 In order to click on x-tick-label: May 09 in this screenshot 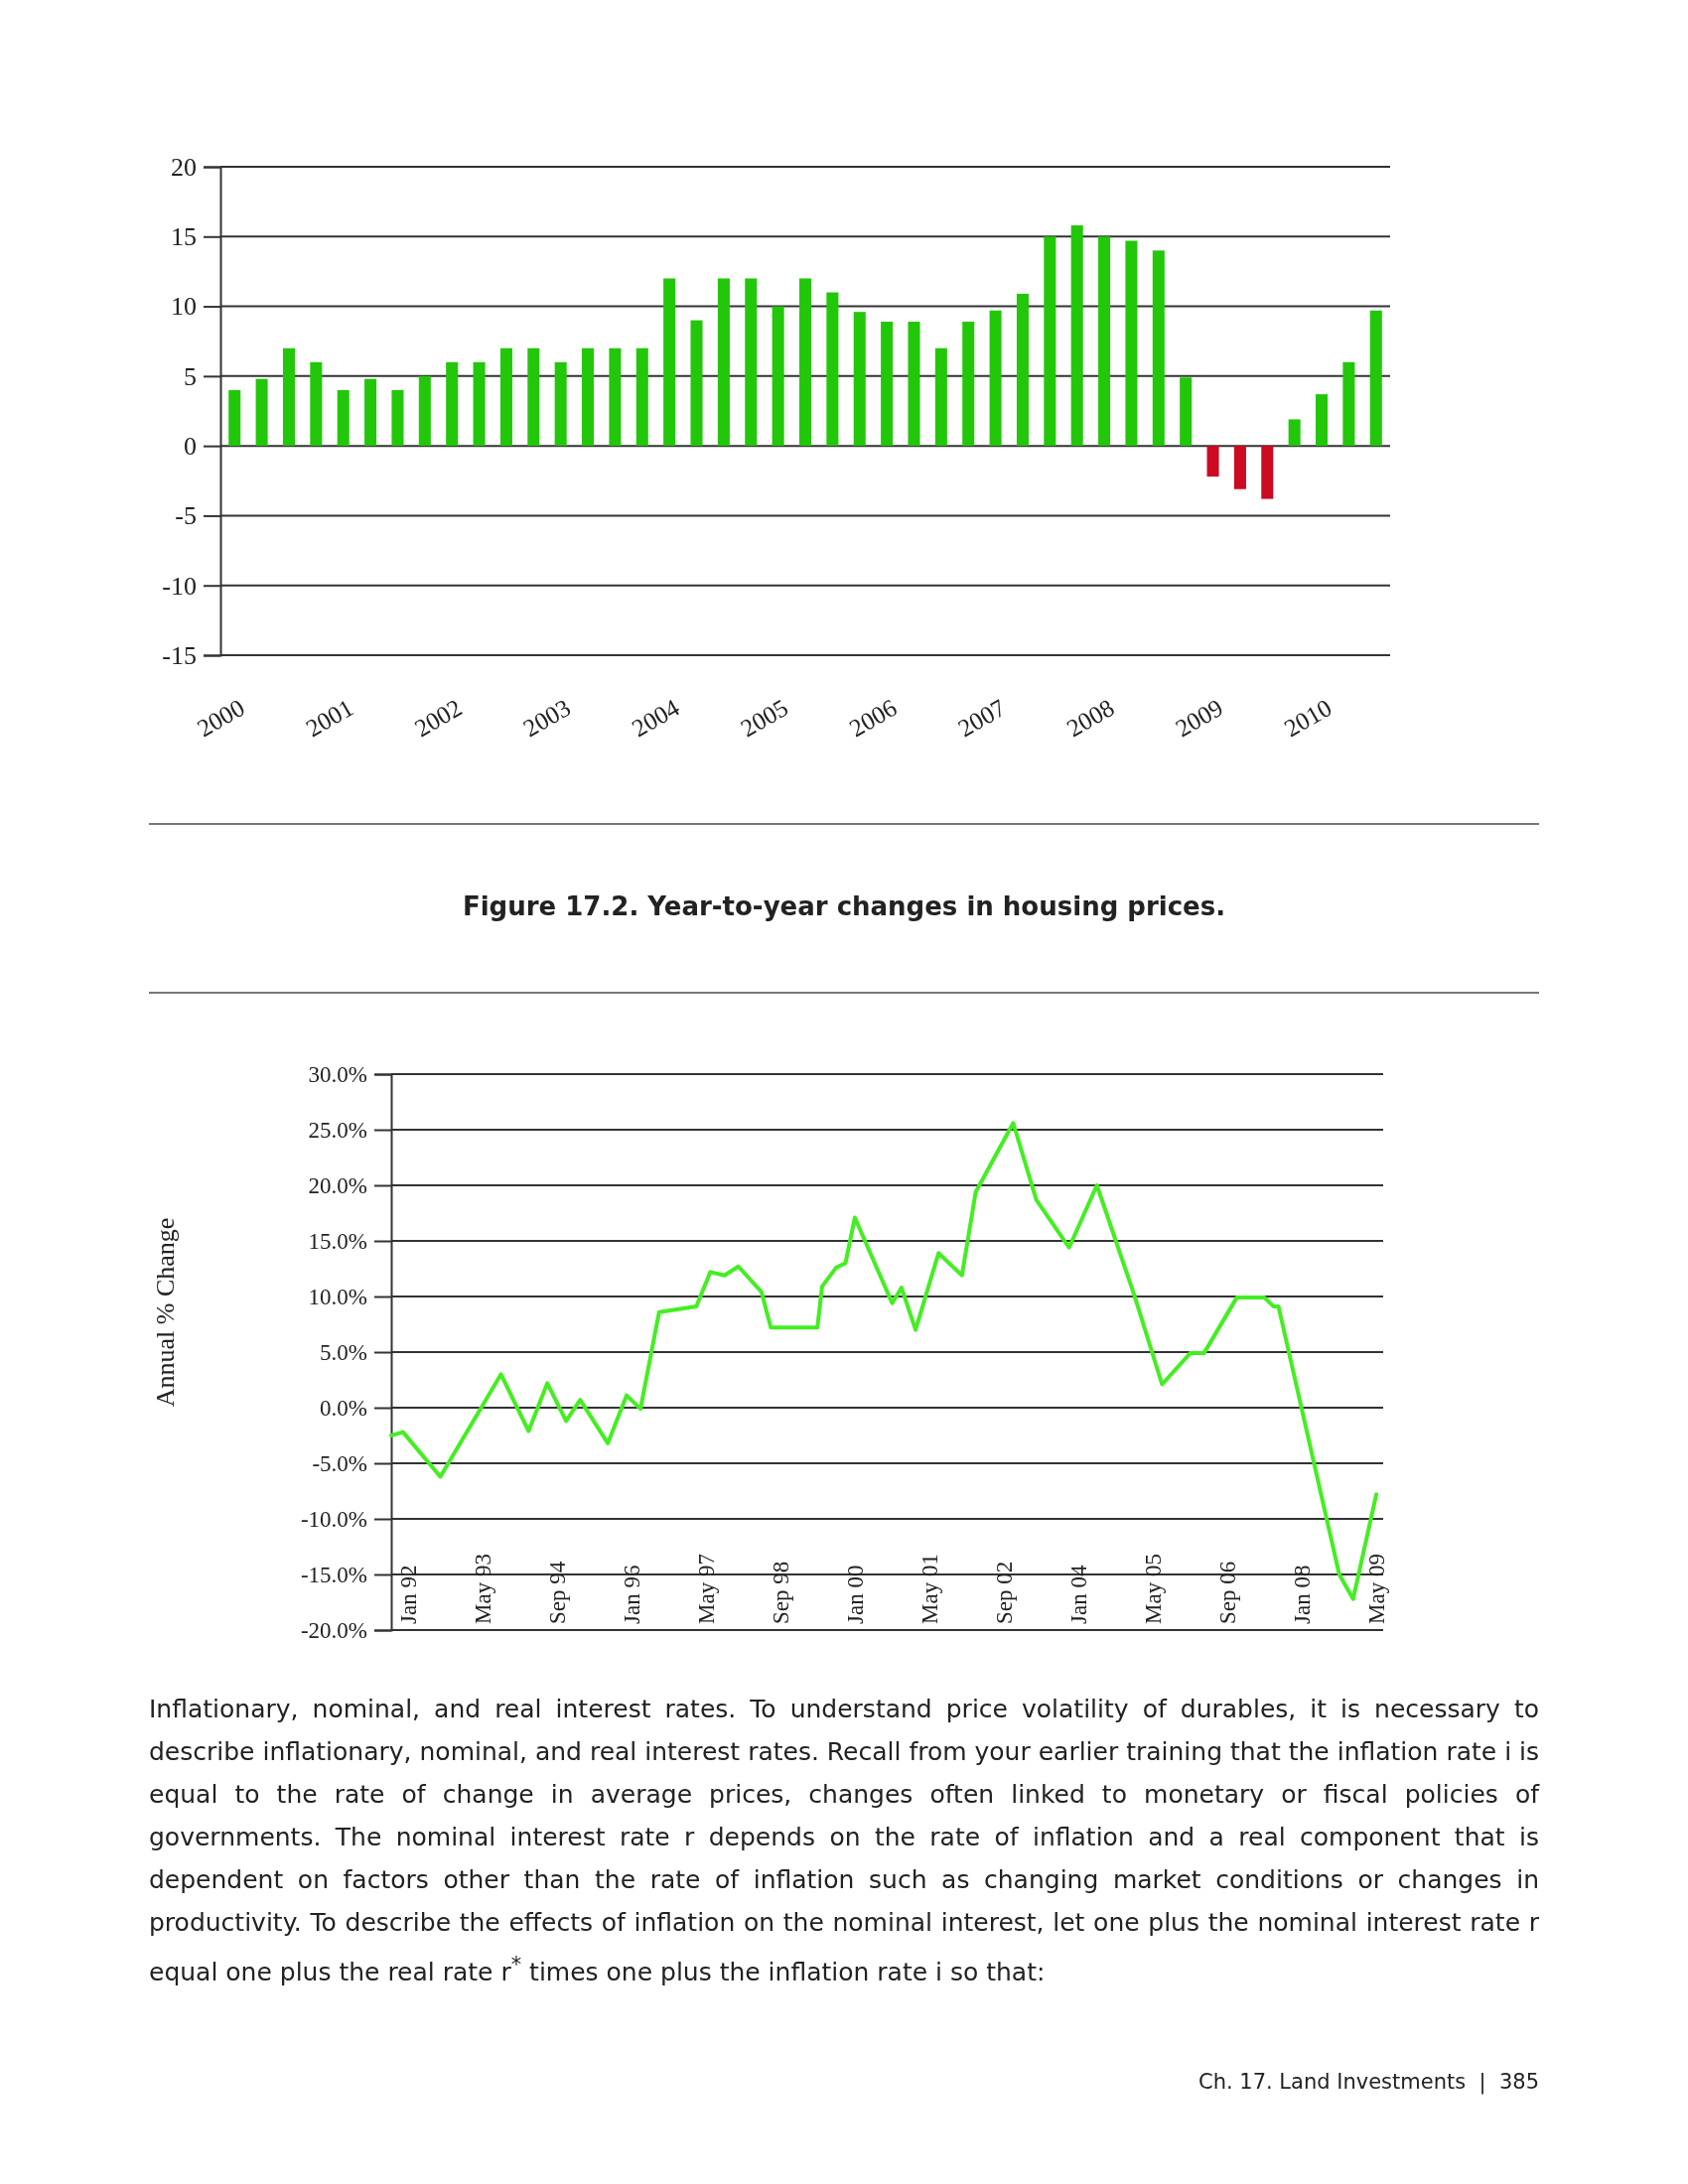, I will do `click(1377, 1589)`.